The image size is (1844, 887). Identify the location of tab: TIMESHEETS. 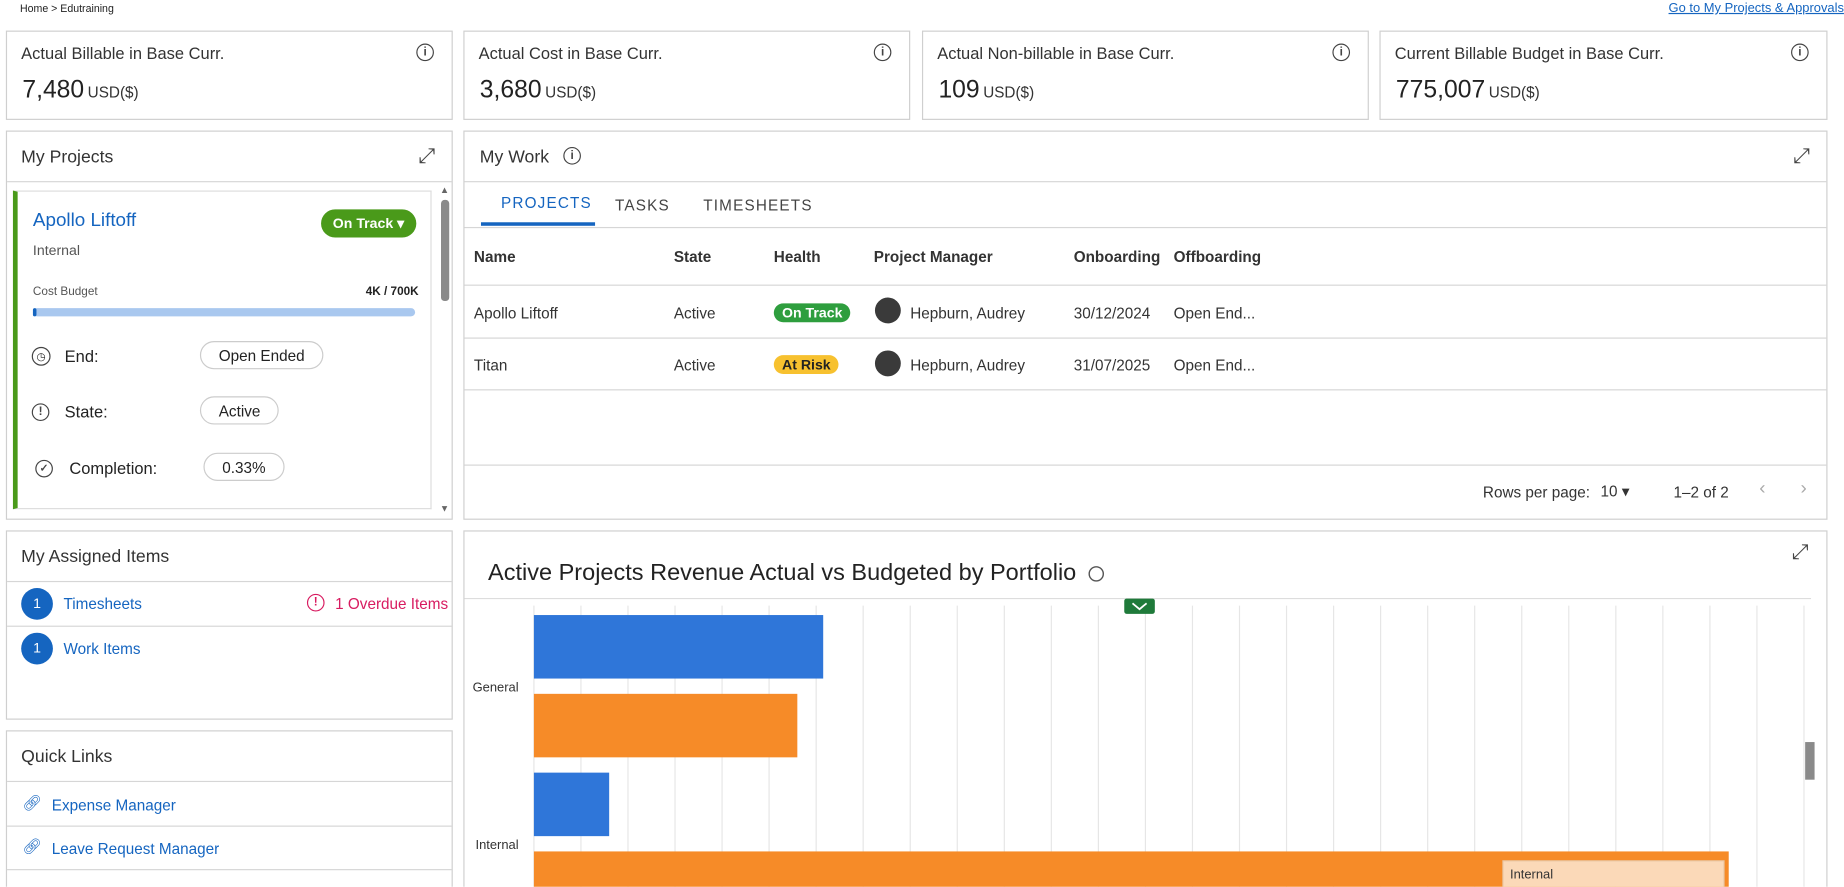
(758, 205).